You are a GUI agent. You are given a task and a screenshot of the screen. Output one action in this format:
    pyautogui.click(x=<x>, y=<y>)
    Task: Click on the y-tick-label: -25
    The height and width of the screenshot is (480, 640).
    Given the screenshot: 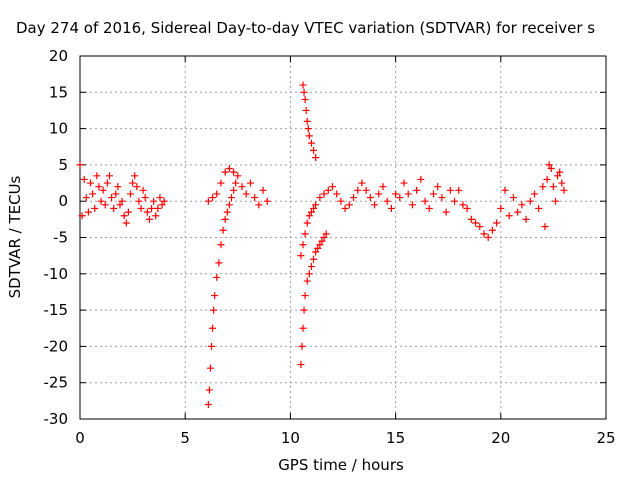 What is the action you would take?
    pyautogui.click(x=56, y=383)
    